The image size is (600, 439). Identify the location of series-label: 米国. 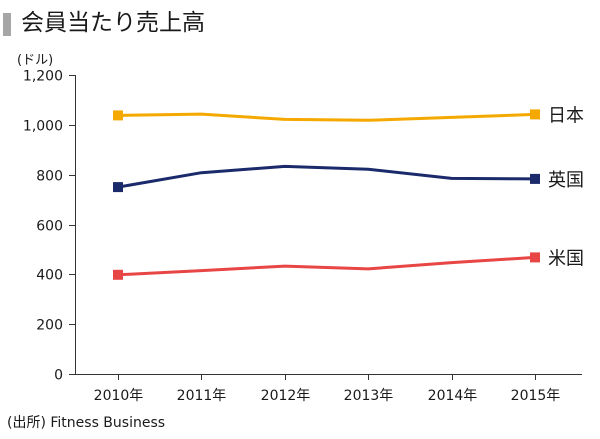
(566, 258).